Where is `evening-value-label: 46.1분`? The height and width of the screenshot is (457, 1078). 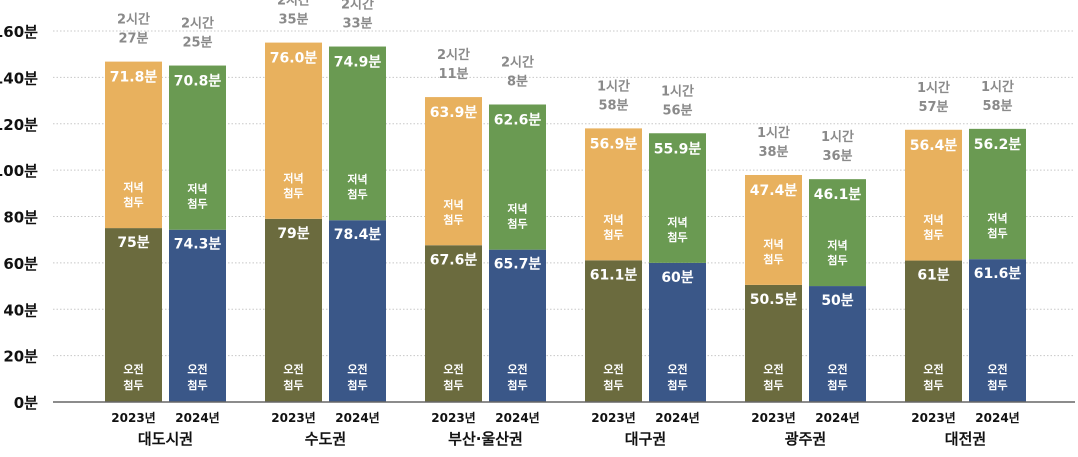 evening-value-label: 46.1분 is located at coordinates (838, 195).